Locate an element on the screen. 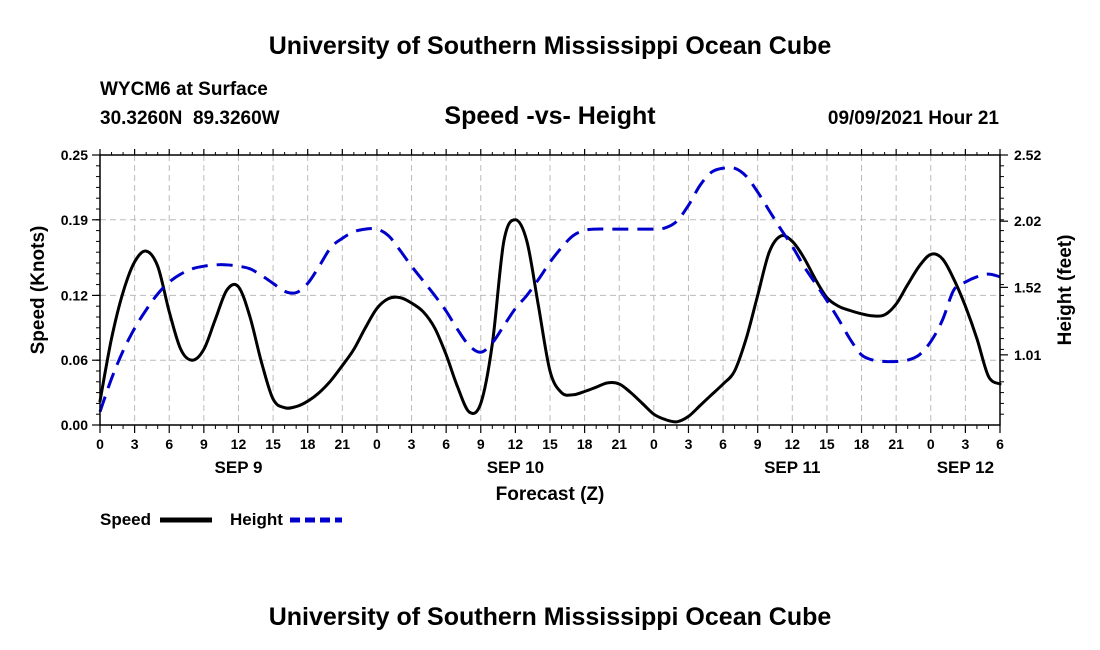  date-label: SEP 9 is located at coordinates (239, 467).